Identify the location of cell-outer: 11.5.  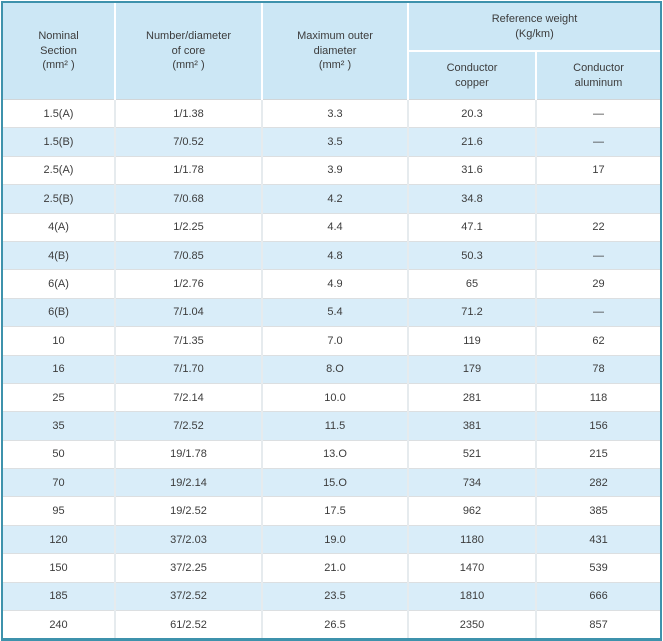
(334, 426).